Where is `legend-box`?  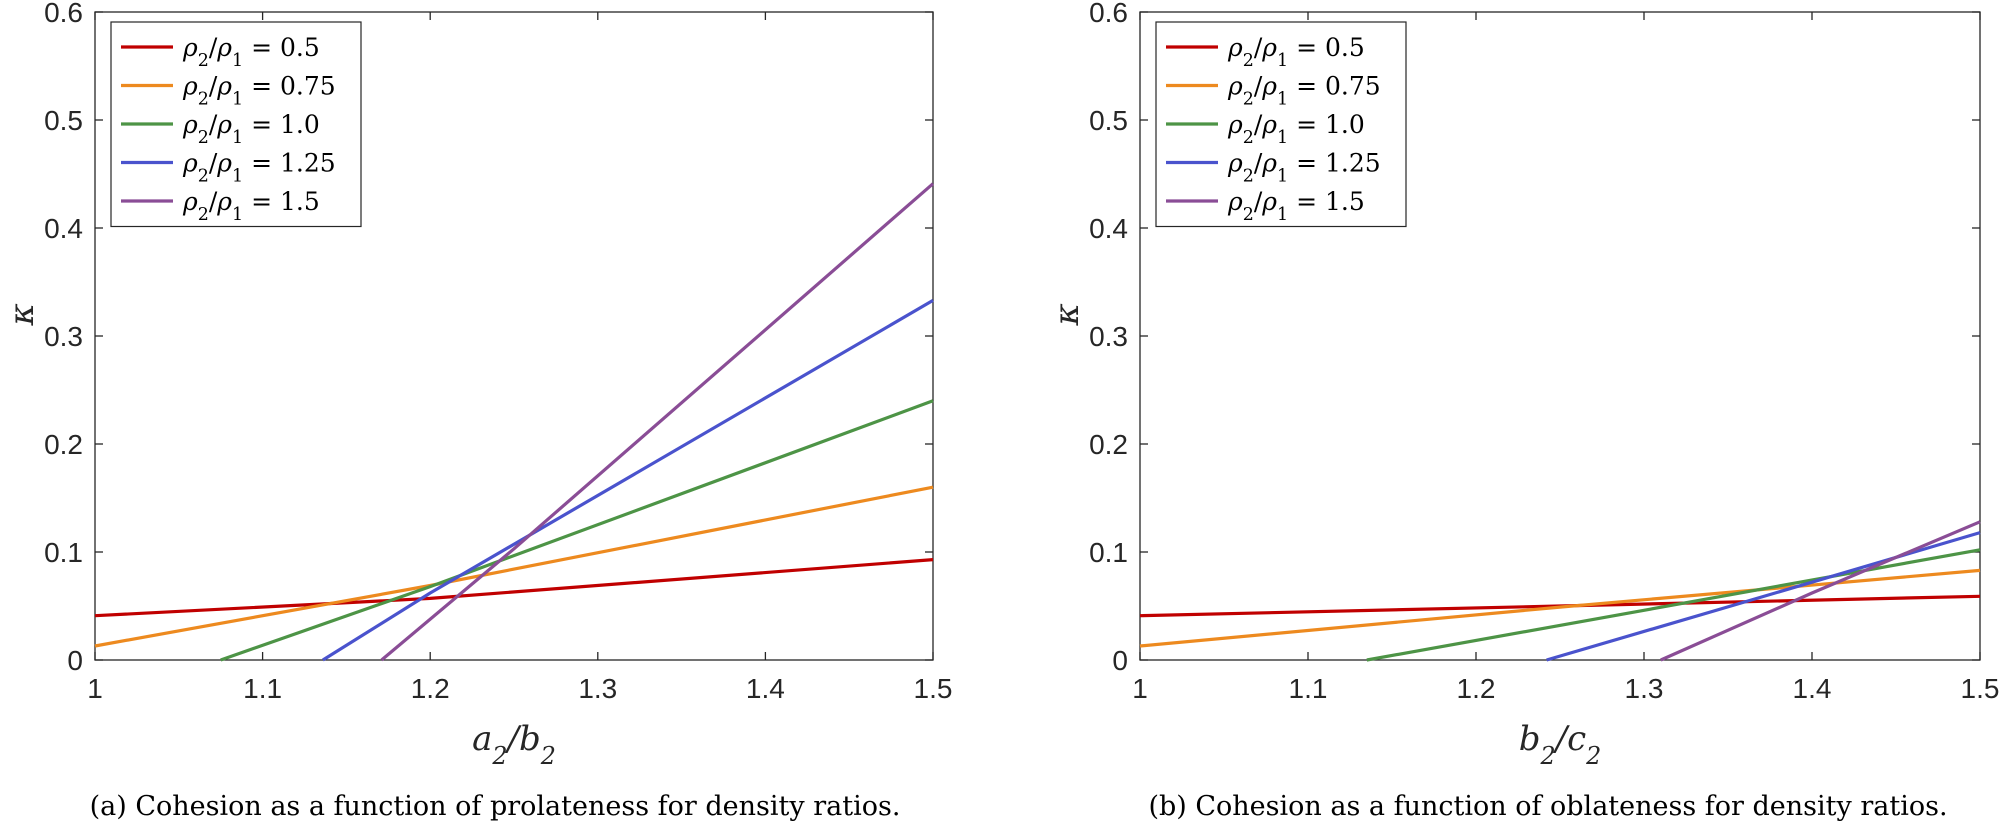
legend-box is located at coordinates (236, 124).